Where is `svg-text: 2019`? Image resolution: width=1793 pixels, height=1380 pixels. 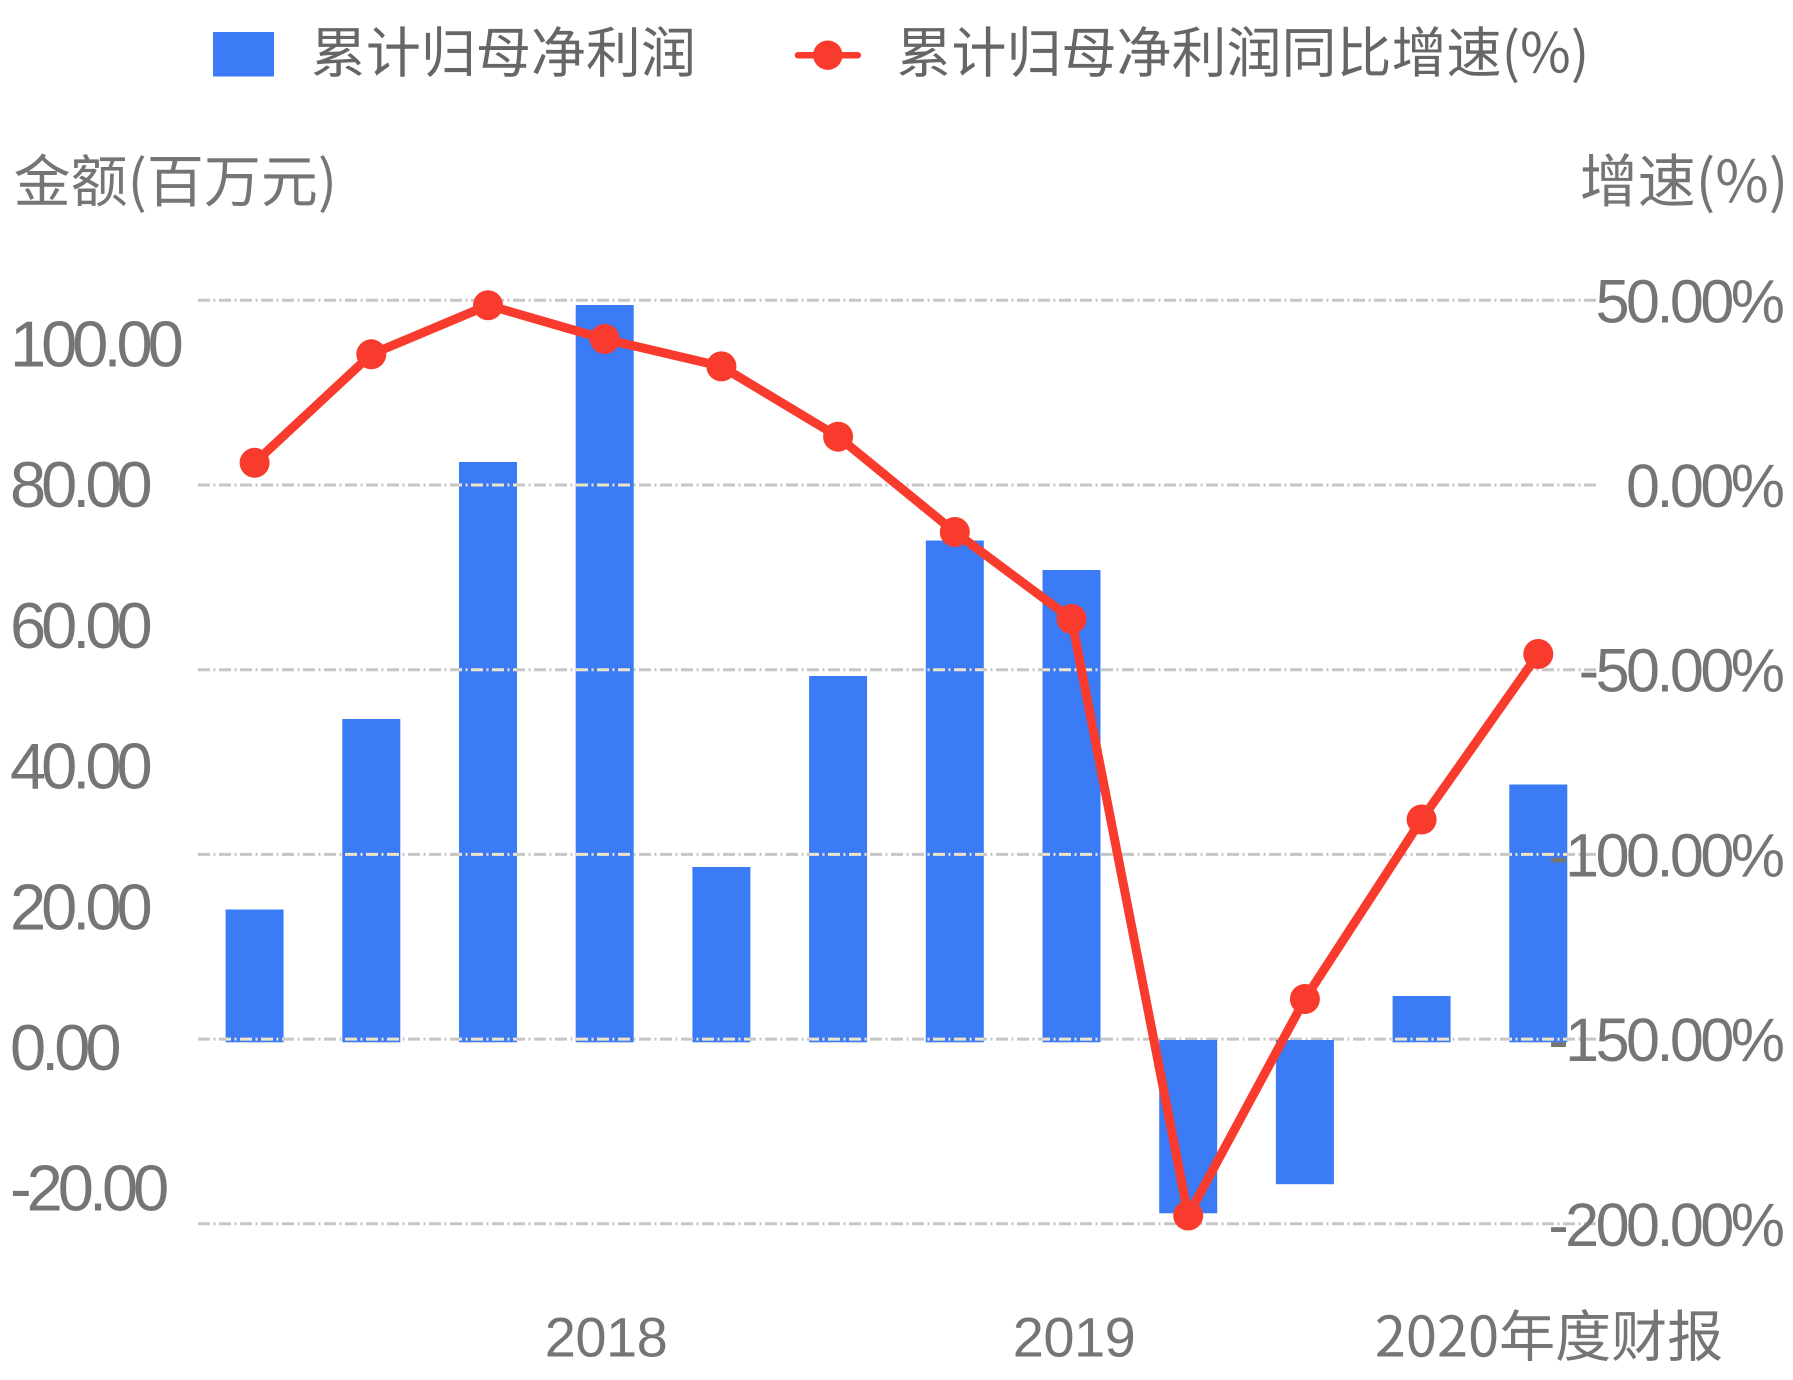
svg-text: 2019 is located at coordinates (1074, 1337).